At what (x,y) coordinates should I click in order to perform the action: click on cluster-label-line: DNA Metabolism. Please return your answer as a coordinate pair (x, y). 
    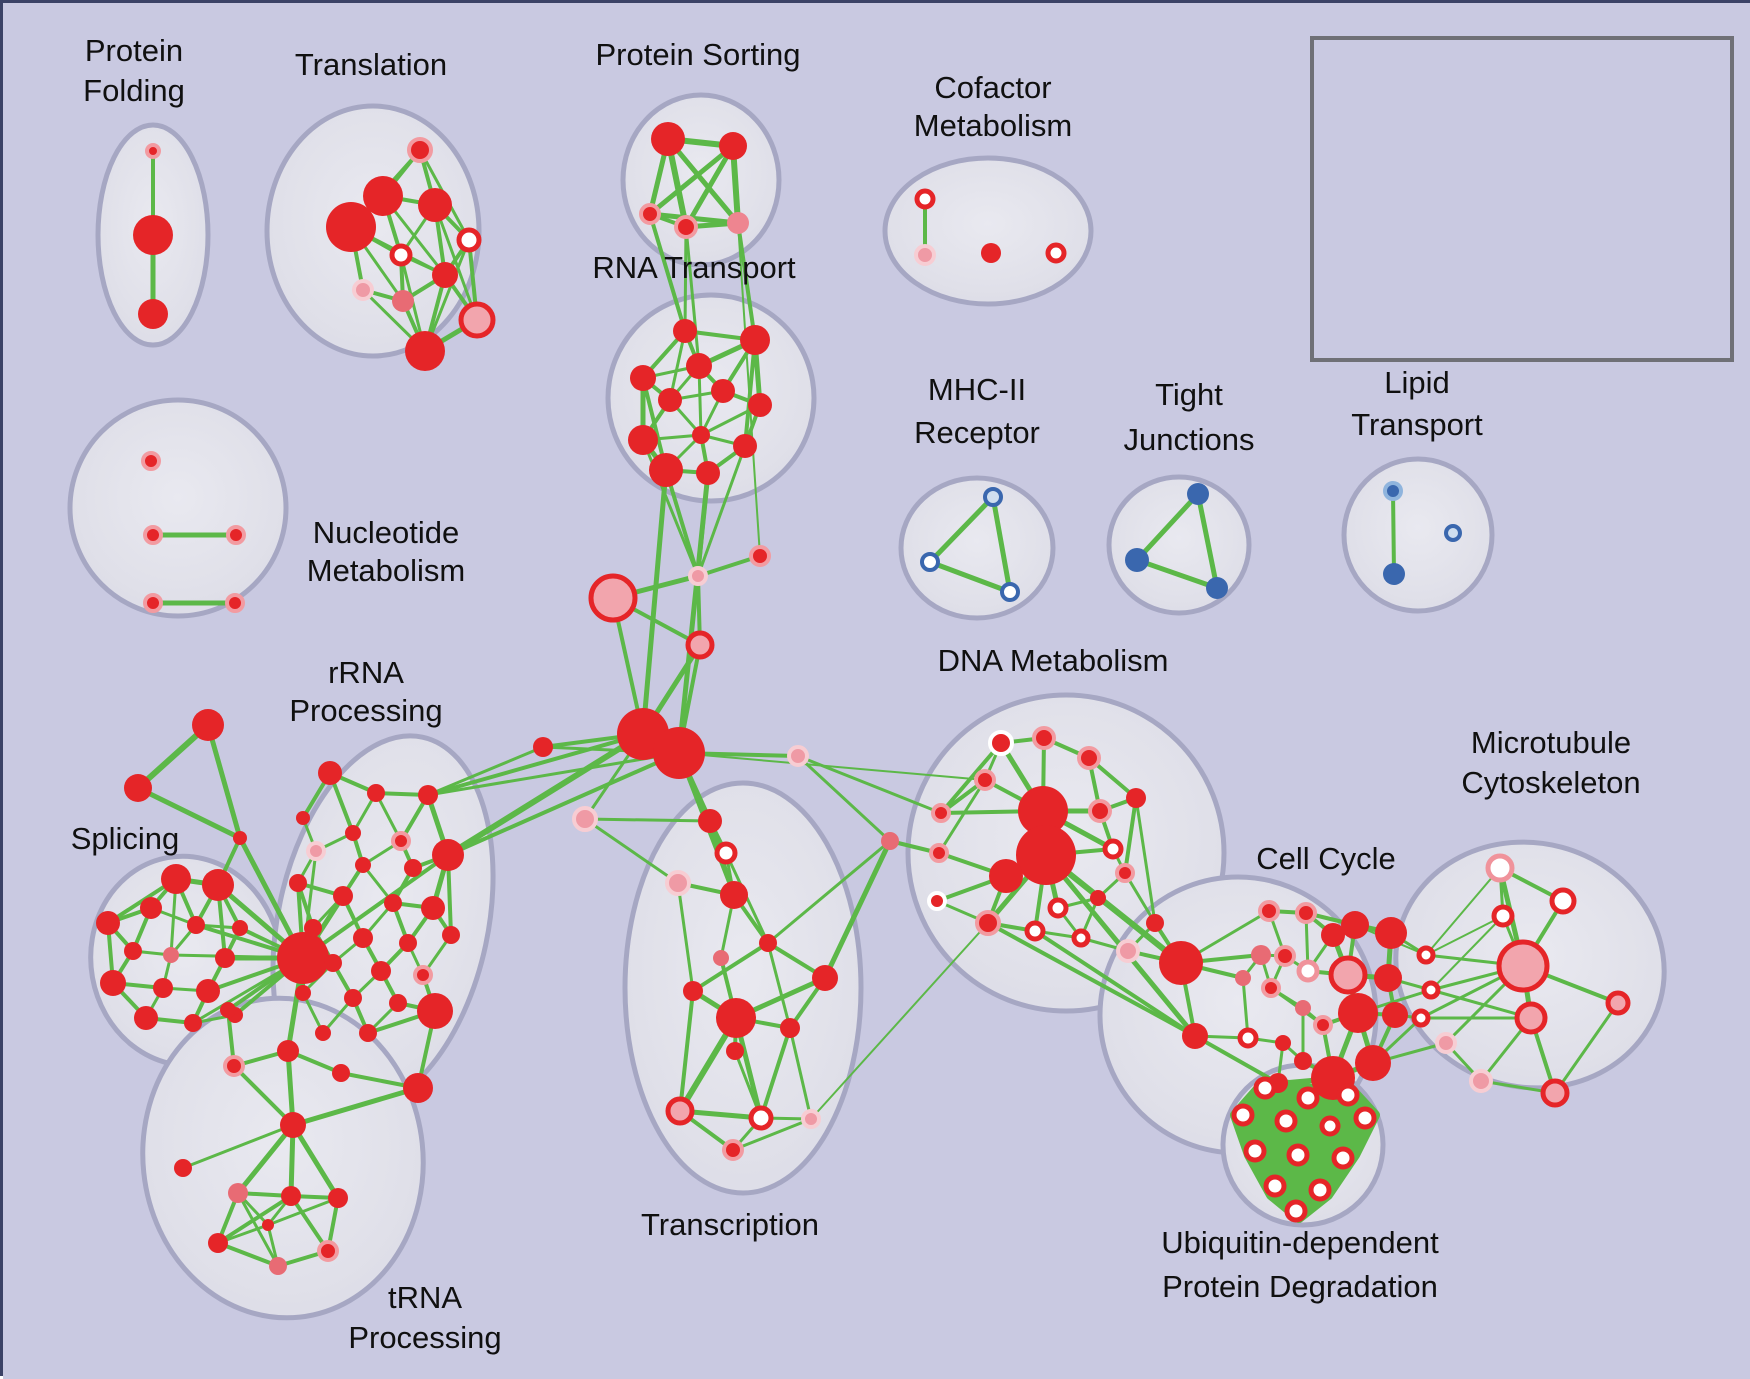
    Looking at the image, I should click on (1053, 660).